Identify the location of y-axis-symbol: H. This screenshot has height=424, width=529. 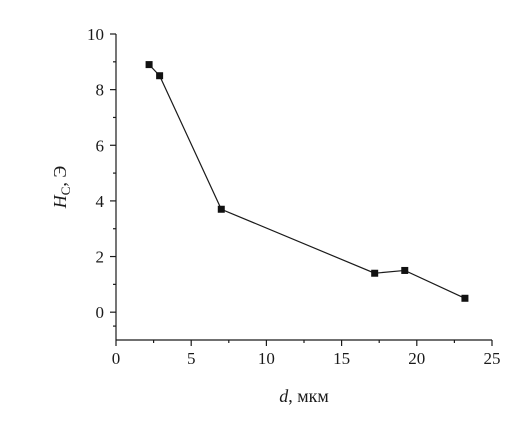
(60, 201).